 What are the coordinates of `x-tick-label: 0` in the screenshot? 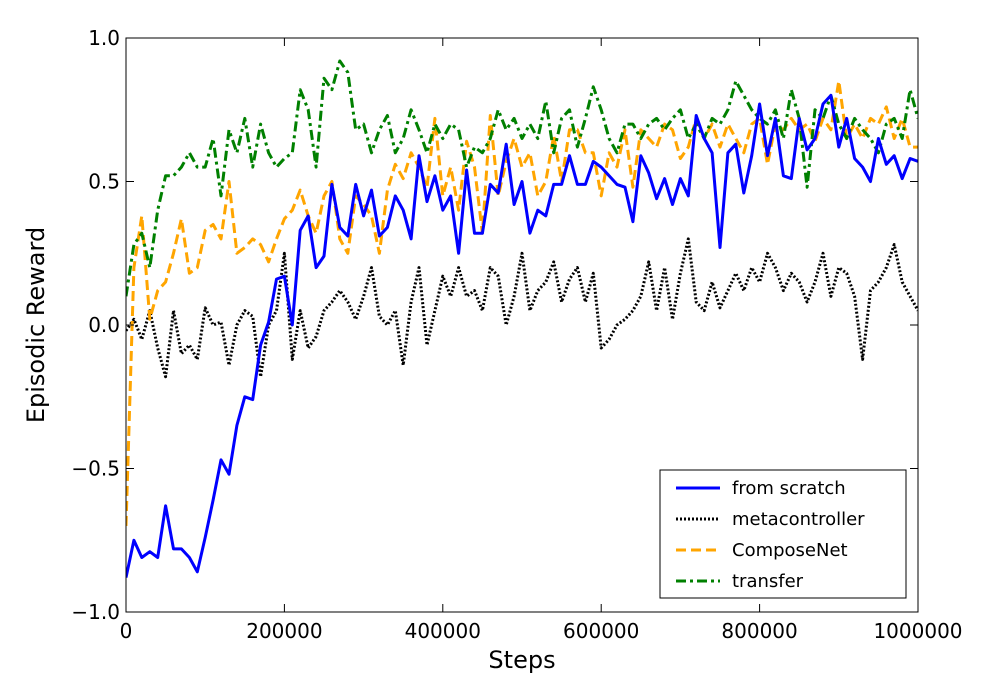 It's located at (126, 631).